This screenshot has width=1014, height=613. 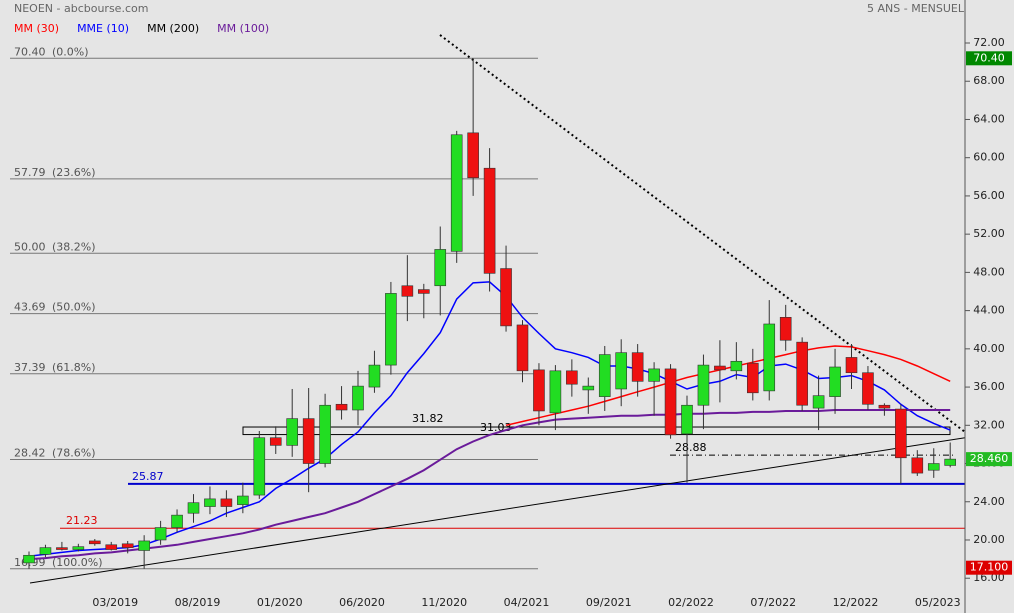 I want to click on y-tick-label: 40.00, so click(x=989, y=348).